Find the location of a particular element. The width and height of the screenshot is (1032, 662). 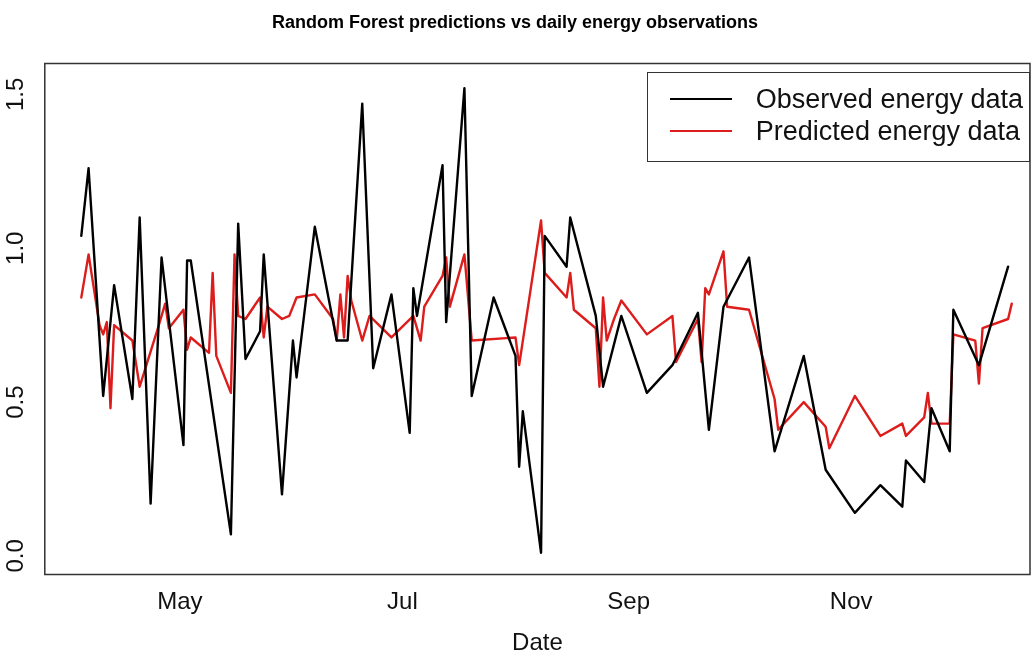

legend-label: Observed energy data is located at coordinates (889, 99).